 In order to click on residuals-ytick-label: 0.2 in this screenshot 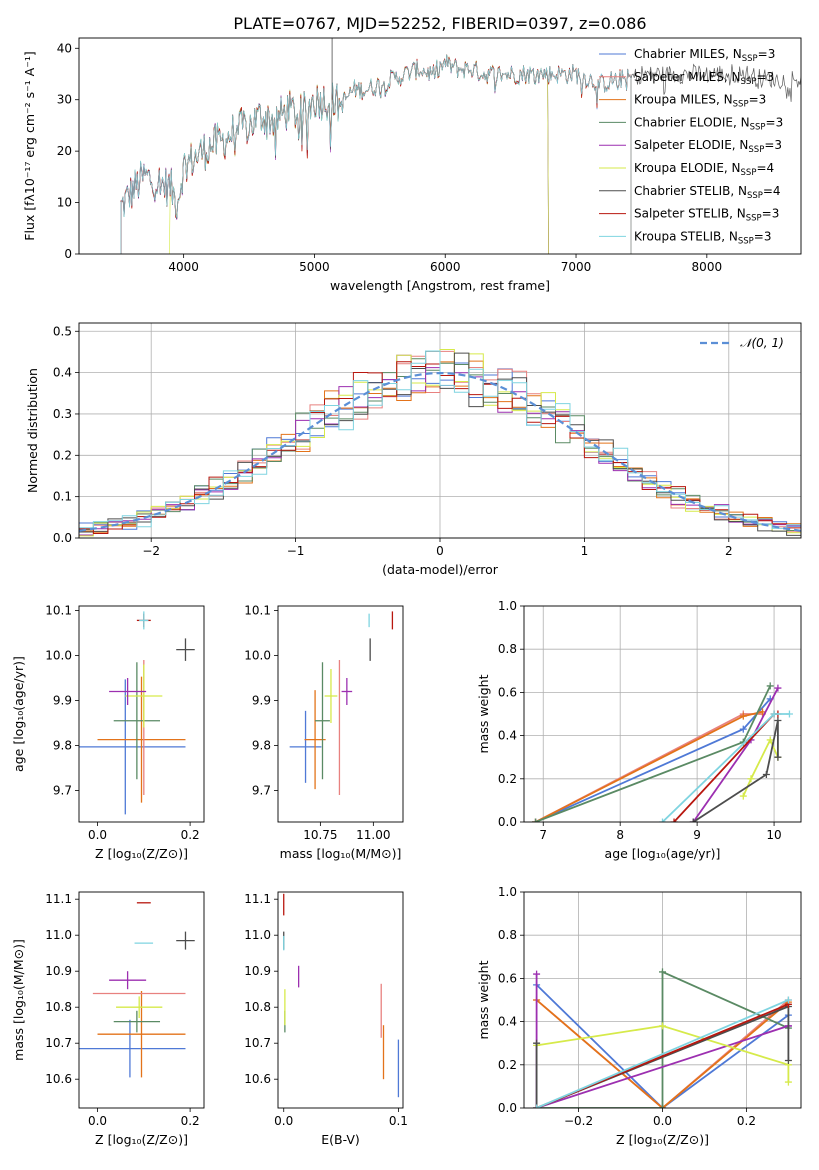, I will do `click(62, 455)`.